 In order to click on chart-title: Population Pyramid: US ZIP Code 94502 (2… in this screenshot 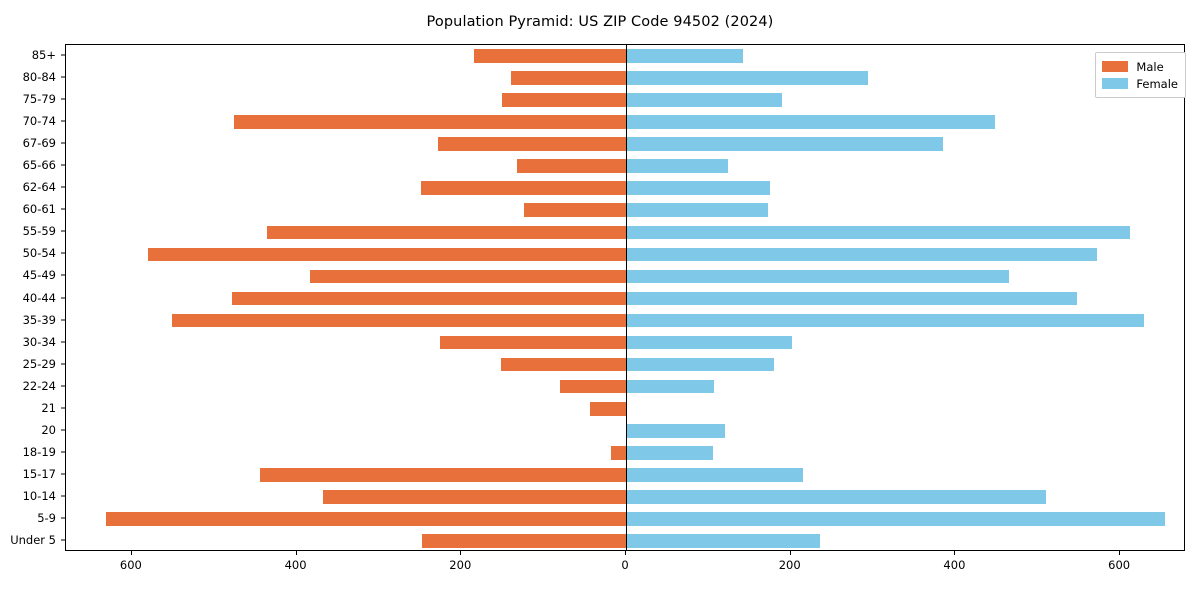, I will do `click(600, 22)`.